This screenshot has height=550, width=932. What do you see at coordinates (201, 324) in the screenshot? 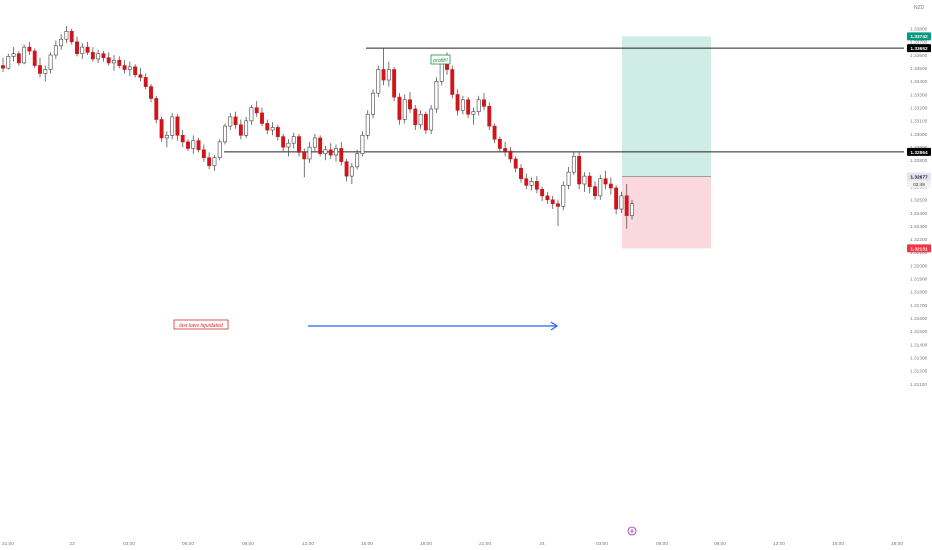
I see `lows-label: last lows liquidated` at bounding box center [201, 324].